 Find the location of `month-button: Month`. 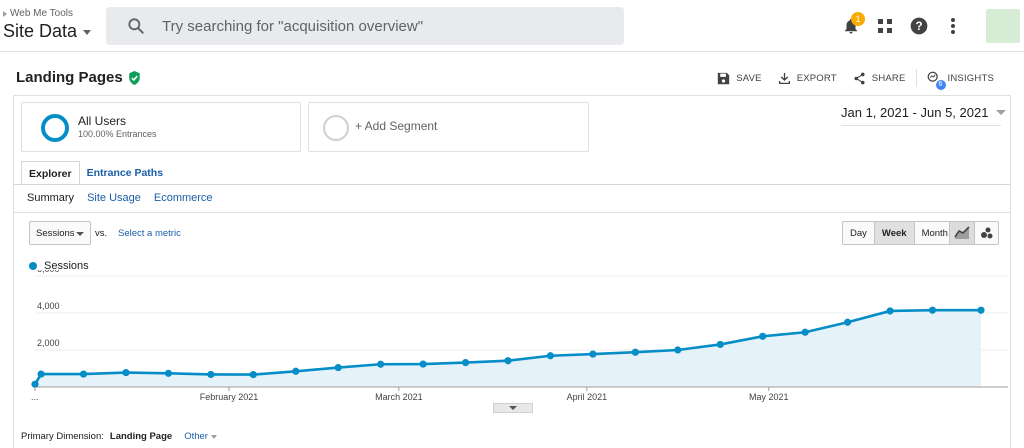

month-button: Month is located at coordinates (934, 233).